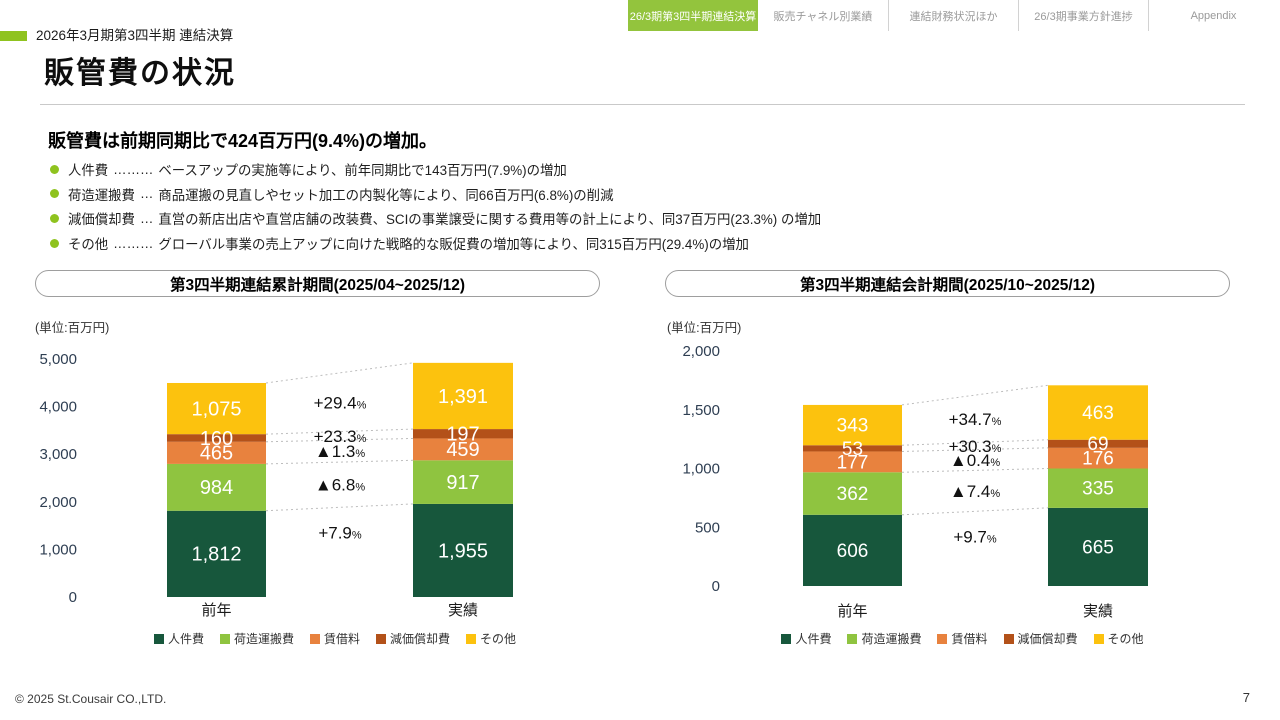 The image size is (1280, 720). I want to click on bullet-term: 減価償却費, so click(101, 220).